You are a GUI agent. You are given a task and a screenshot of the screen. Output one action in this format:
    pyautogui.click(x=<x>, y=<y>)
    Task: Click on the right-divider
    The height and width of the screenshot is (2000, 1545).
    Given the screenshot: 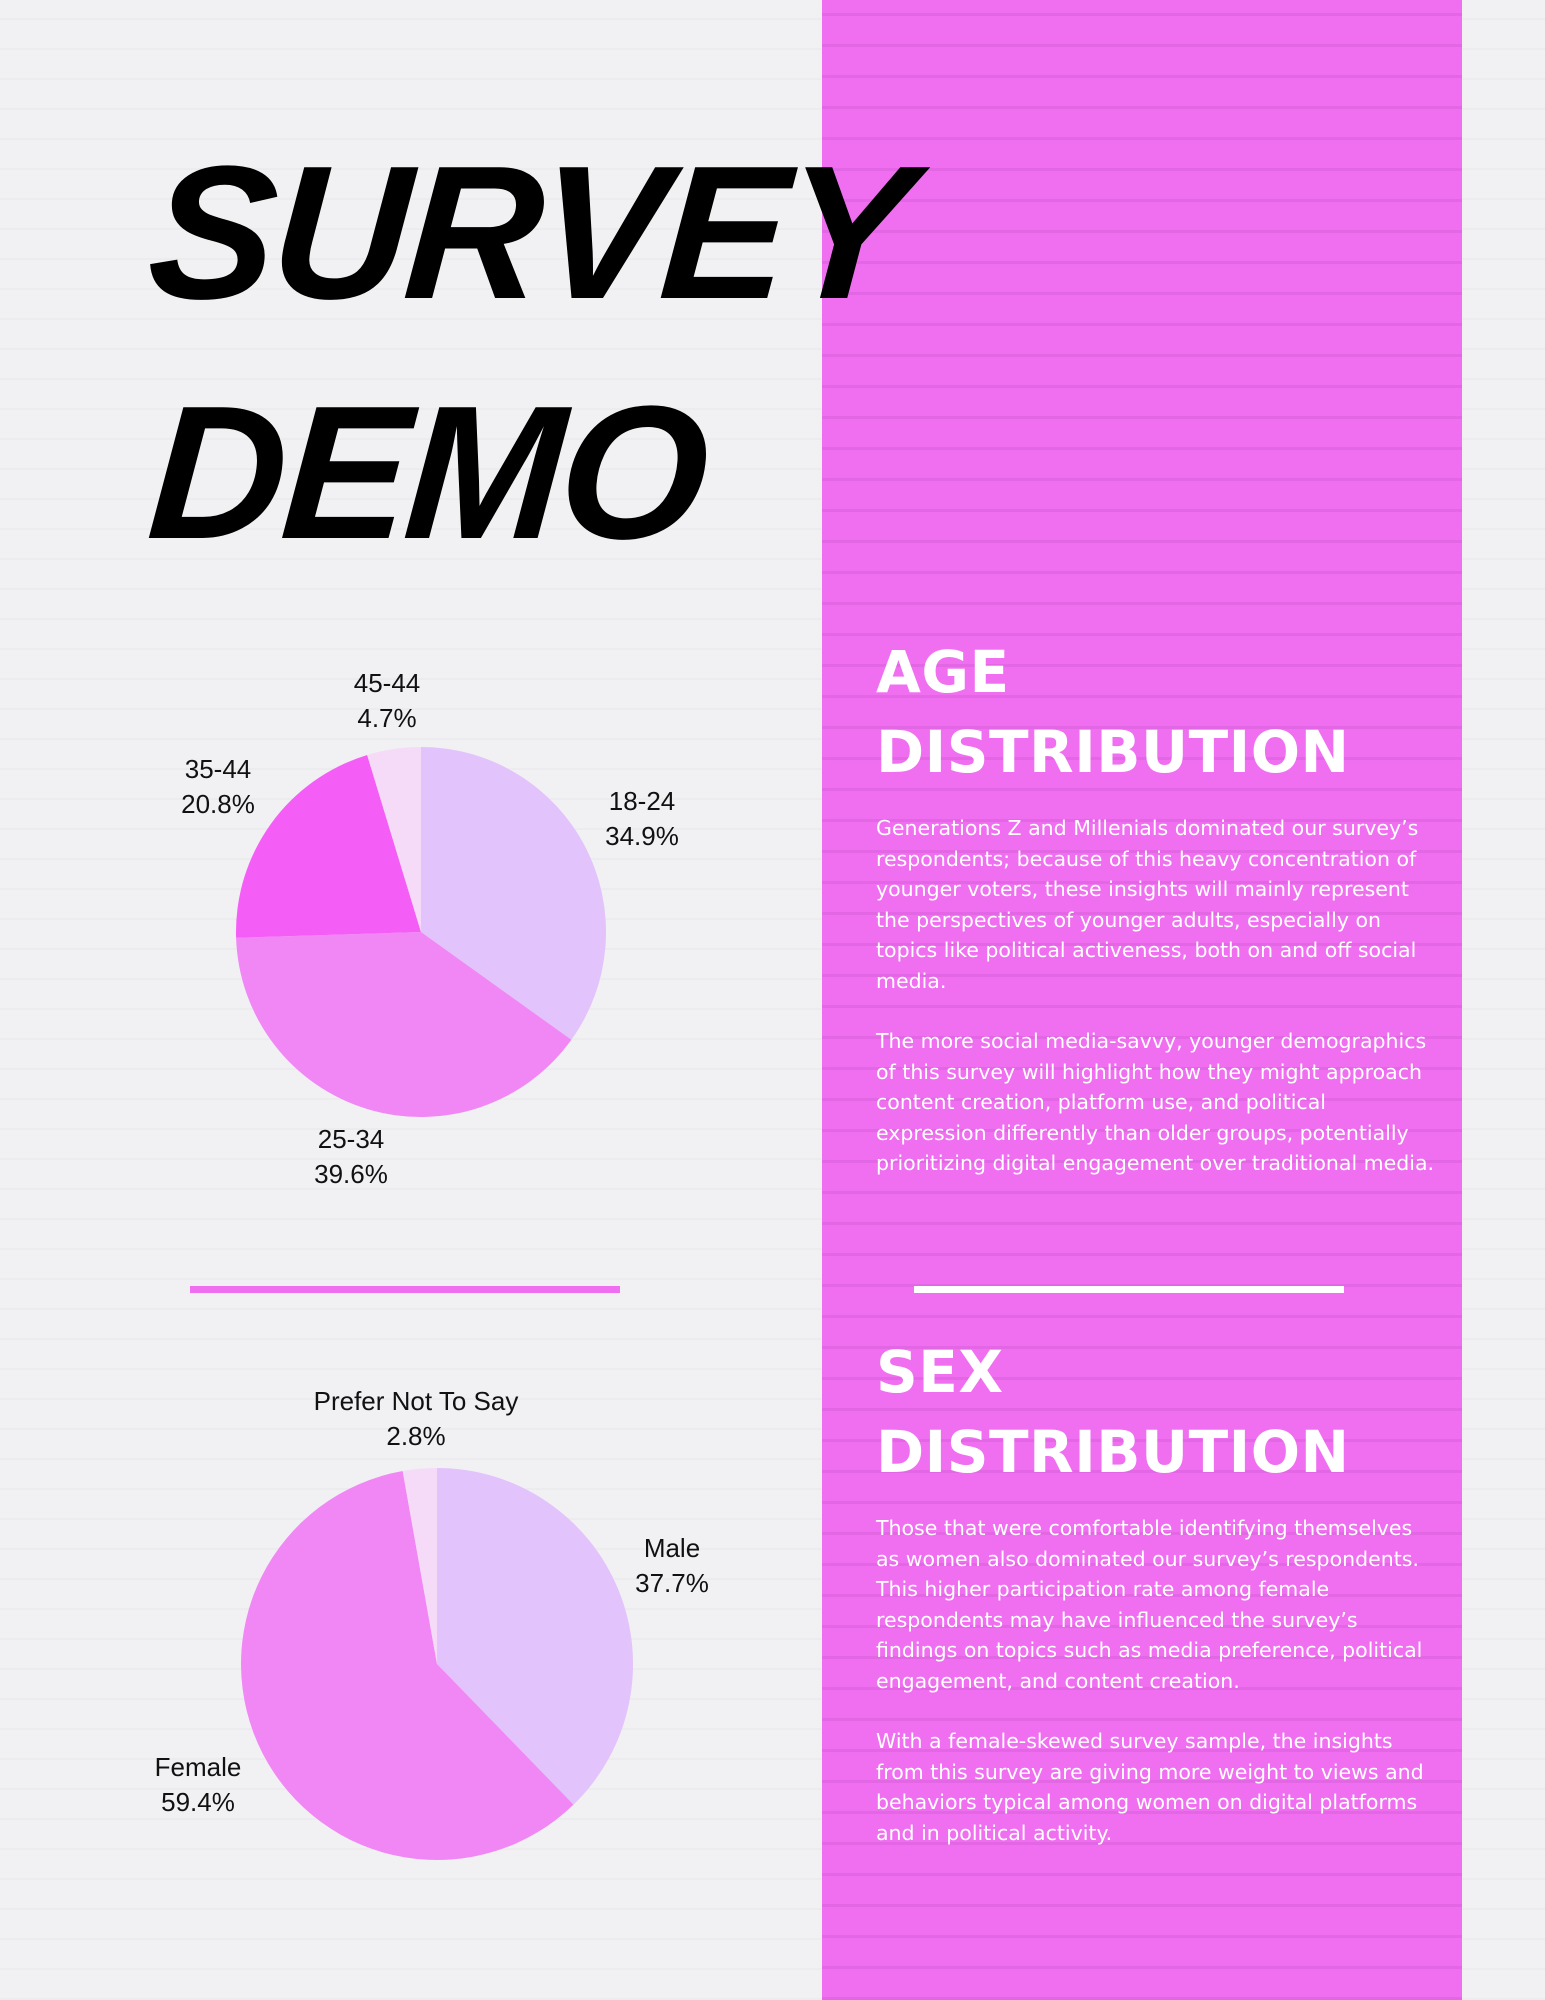 What is the action you would take?
    pyautogui.click(x=1129, y=1289)
    